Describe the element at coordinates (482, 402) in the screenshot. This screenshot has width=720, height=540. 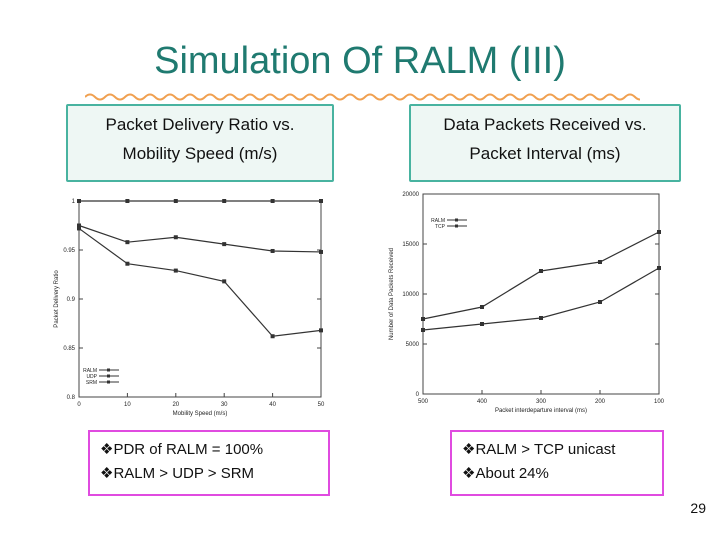
I see `x-tick-label: 400` at that location.